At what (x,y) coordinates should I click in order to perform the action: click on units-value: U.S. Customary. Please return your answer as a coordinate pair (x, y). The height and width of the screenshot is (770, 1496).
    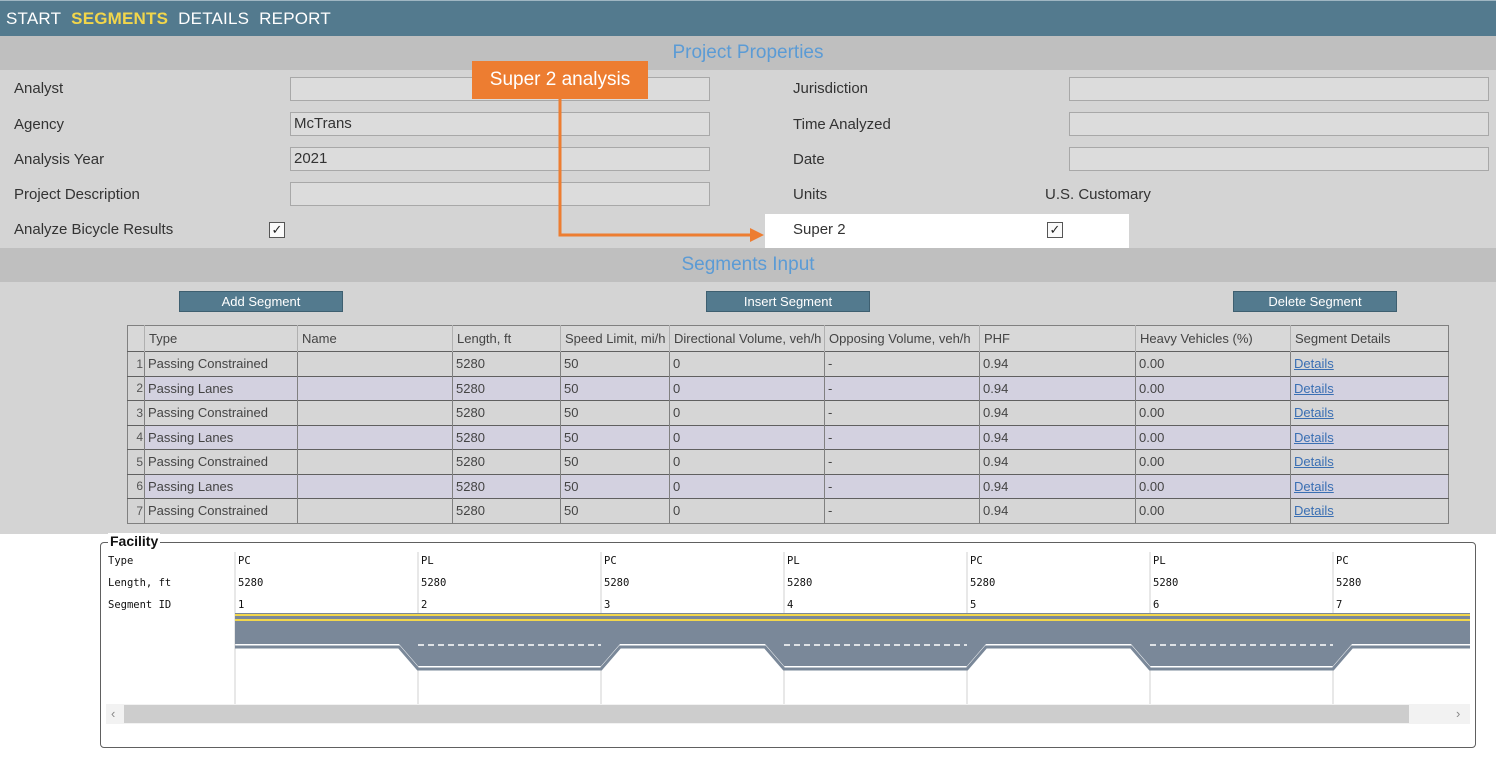
    Looking at the image, I should click on (1098, 194).